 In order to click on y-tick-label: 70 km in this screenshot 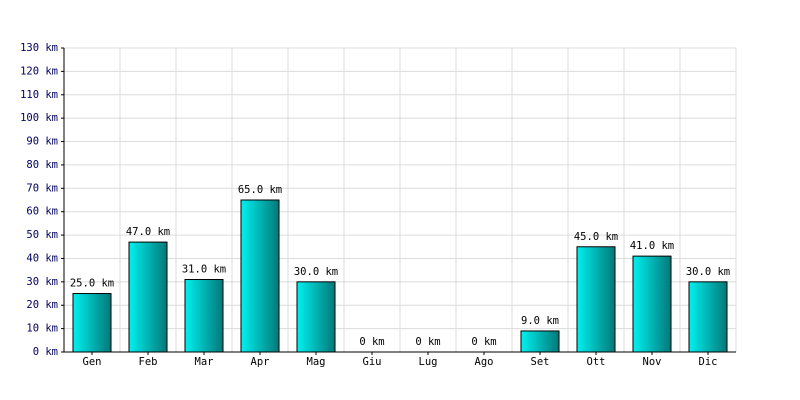, I will do `click(42, 188)`.